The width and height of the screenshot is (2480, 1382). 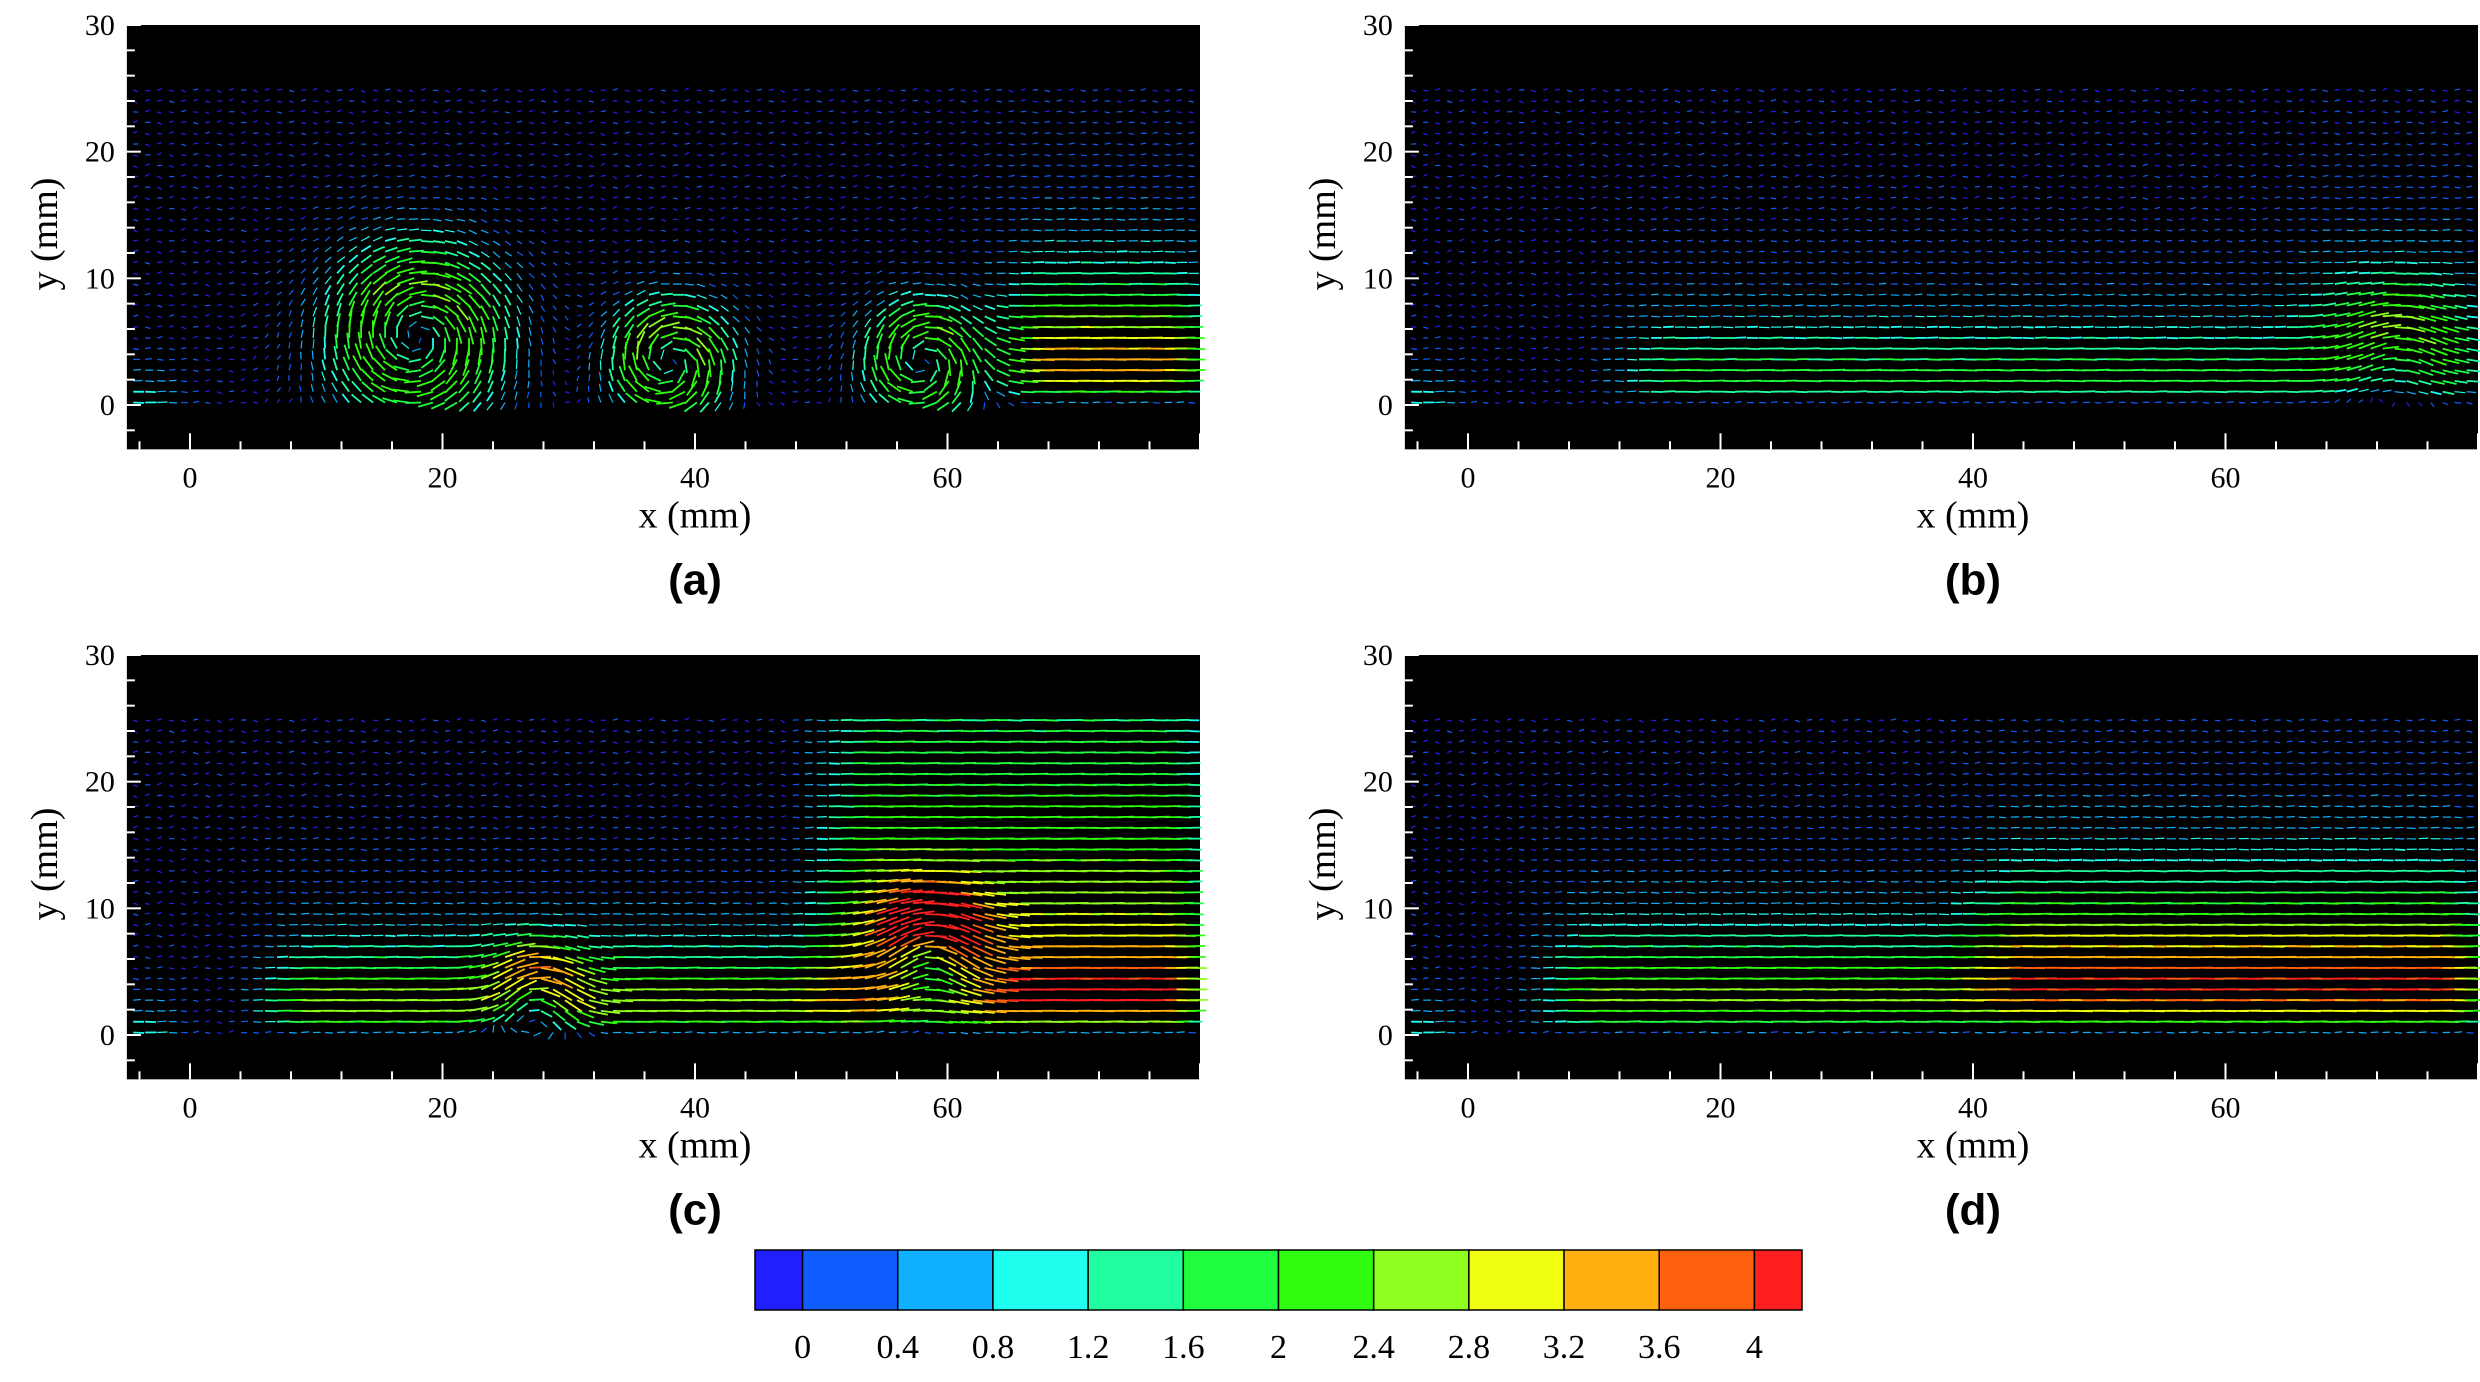 I want to click on x-tick-label: 20, so click(x=443, y=477).